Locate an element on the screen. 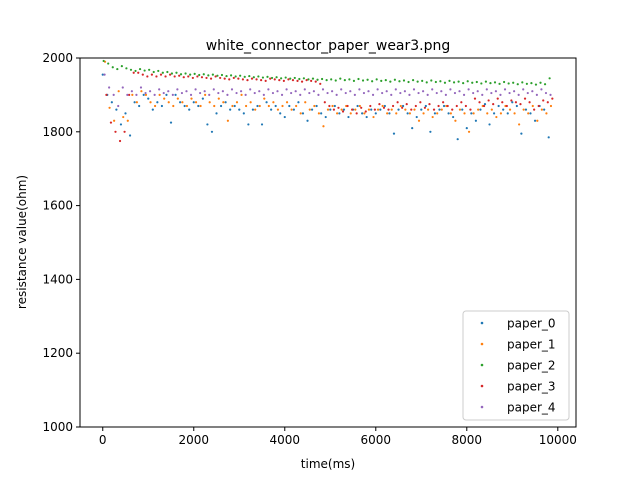 The image size is (640, 484). legend-items: paper_0 paper_1 paper_2 paper_3 paper_4 is located at coordinates (518, 366).